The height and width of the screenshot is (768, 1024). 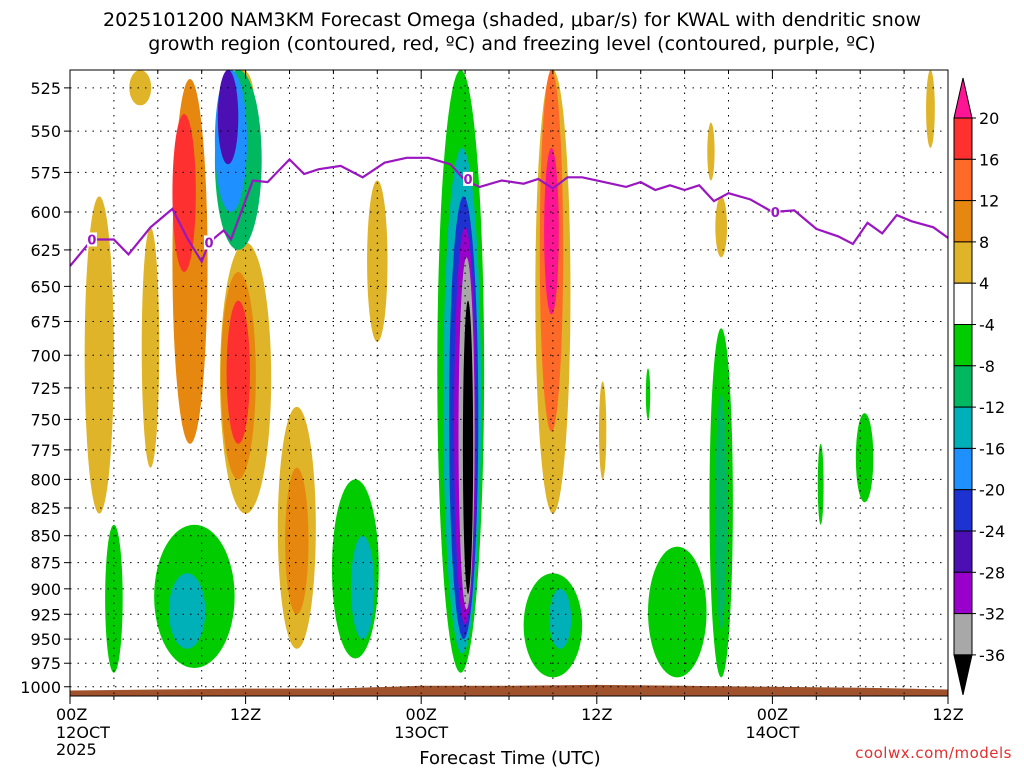 I want to click on colorbar-label-4: 4, so click(x=984, y=283).